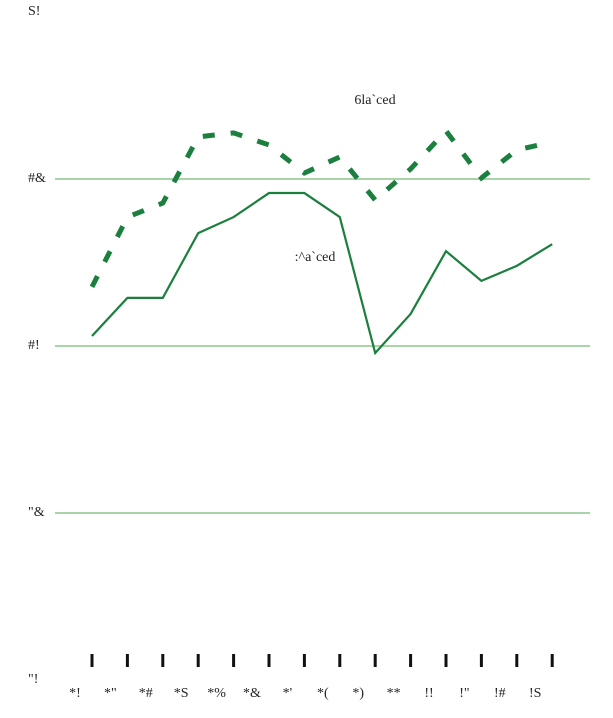  Describe the element at coordinates (464, 693) in the screenshot. I see `x-tick-label: !"` at that location.